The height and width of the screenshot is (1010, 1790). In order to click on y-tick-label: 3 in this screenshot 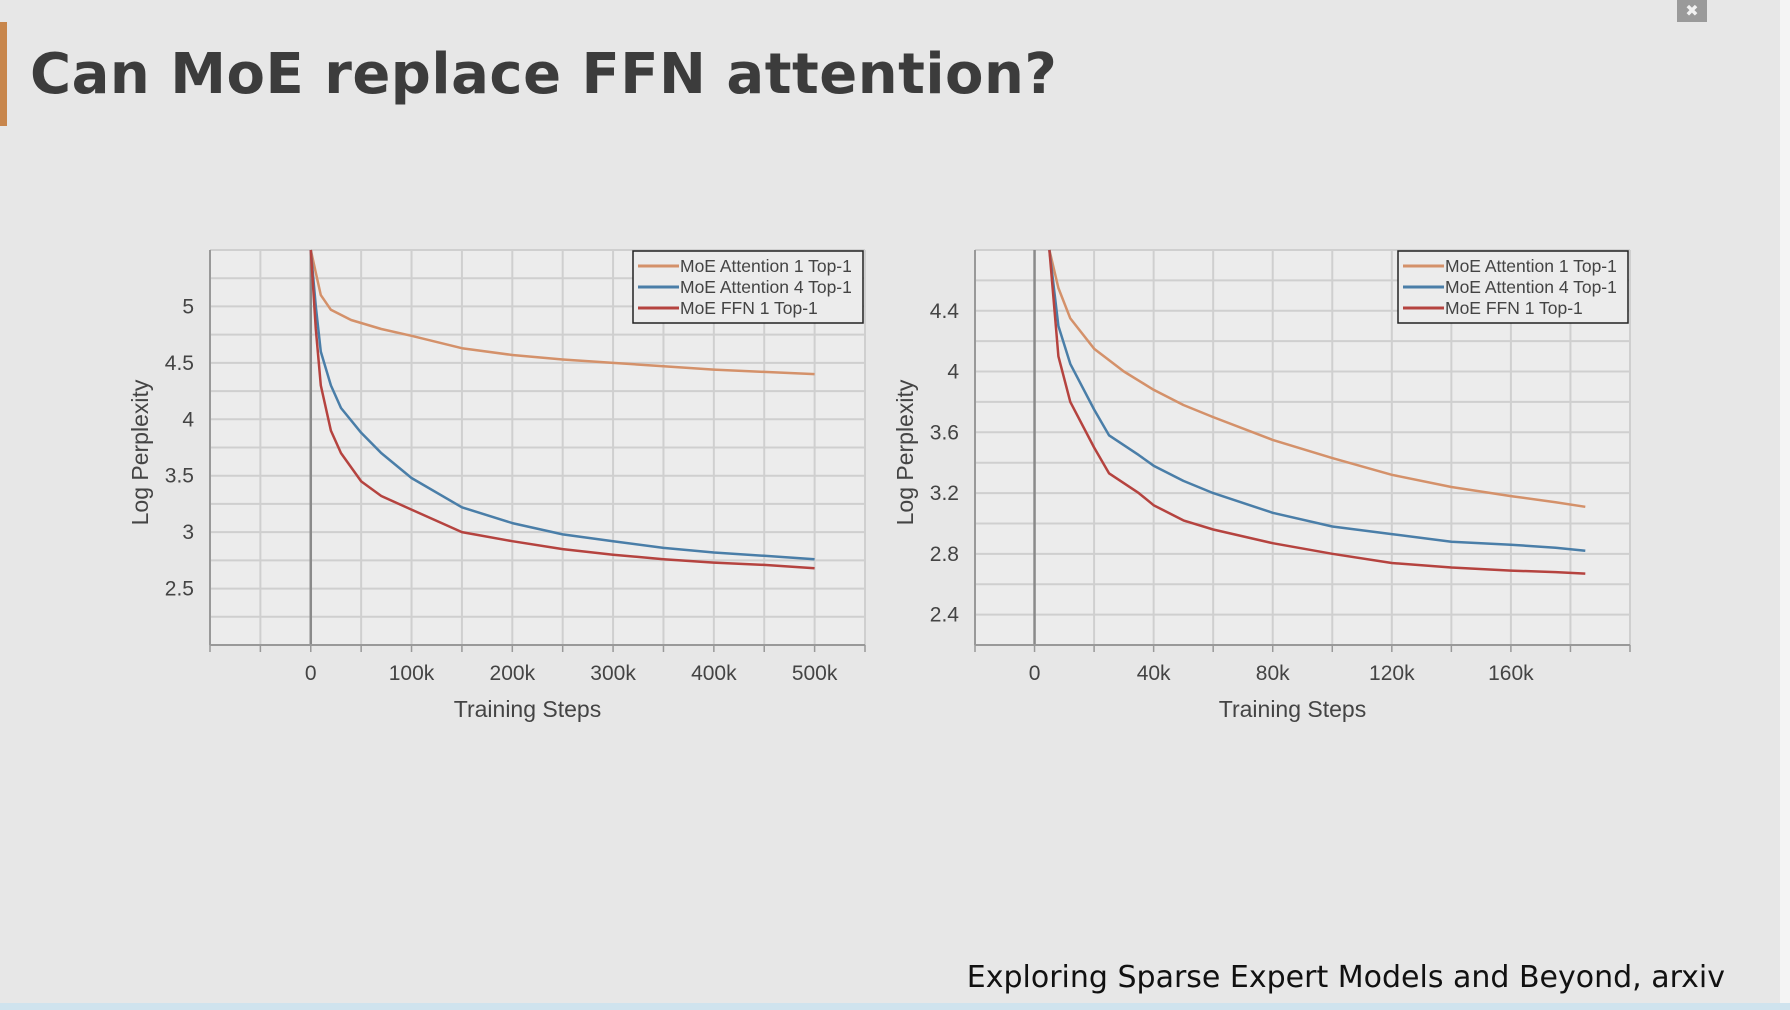, I will do `click(188, 532)`.